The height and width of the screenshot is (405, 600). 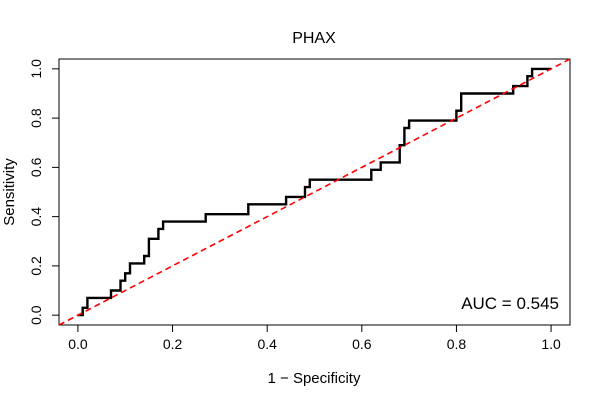 I want to click on y-tick-label: 1.0, so click(x=36, y=69).